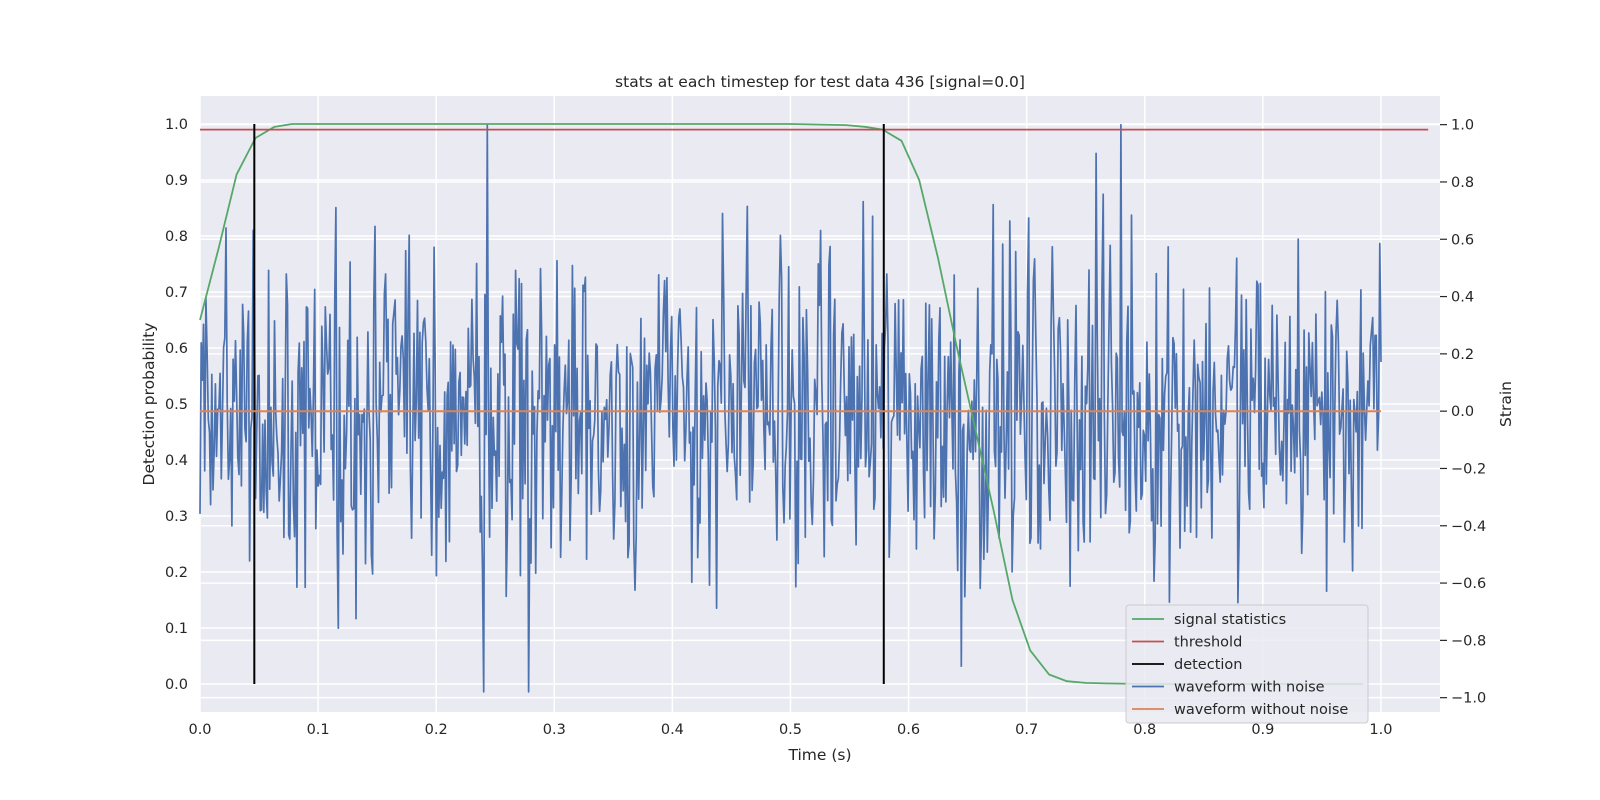  Describe the element at coordinates (1468, 469) in the screenshot. I see `y2-tick-label: −0.2` at that location.